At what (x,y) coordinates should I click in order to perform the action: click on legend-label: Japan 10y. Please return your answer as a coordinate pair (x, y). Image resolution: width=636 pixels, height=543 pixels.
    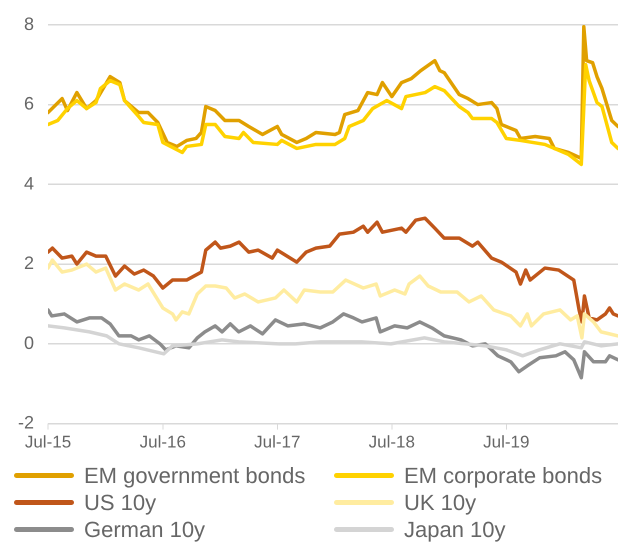
    Looking at the image, I should click on (455, 529).